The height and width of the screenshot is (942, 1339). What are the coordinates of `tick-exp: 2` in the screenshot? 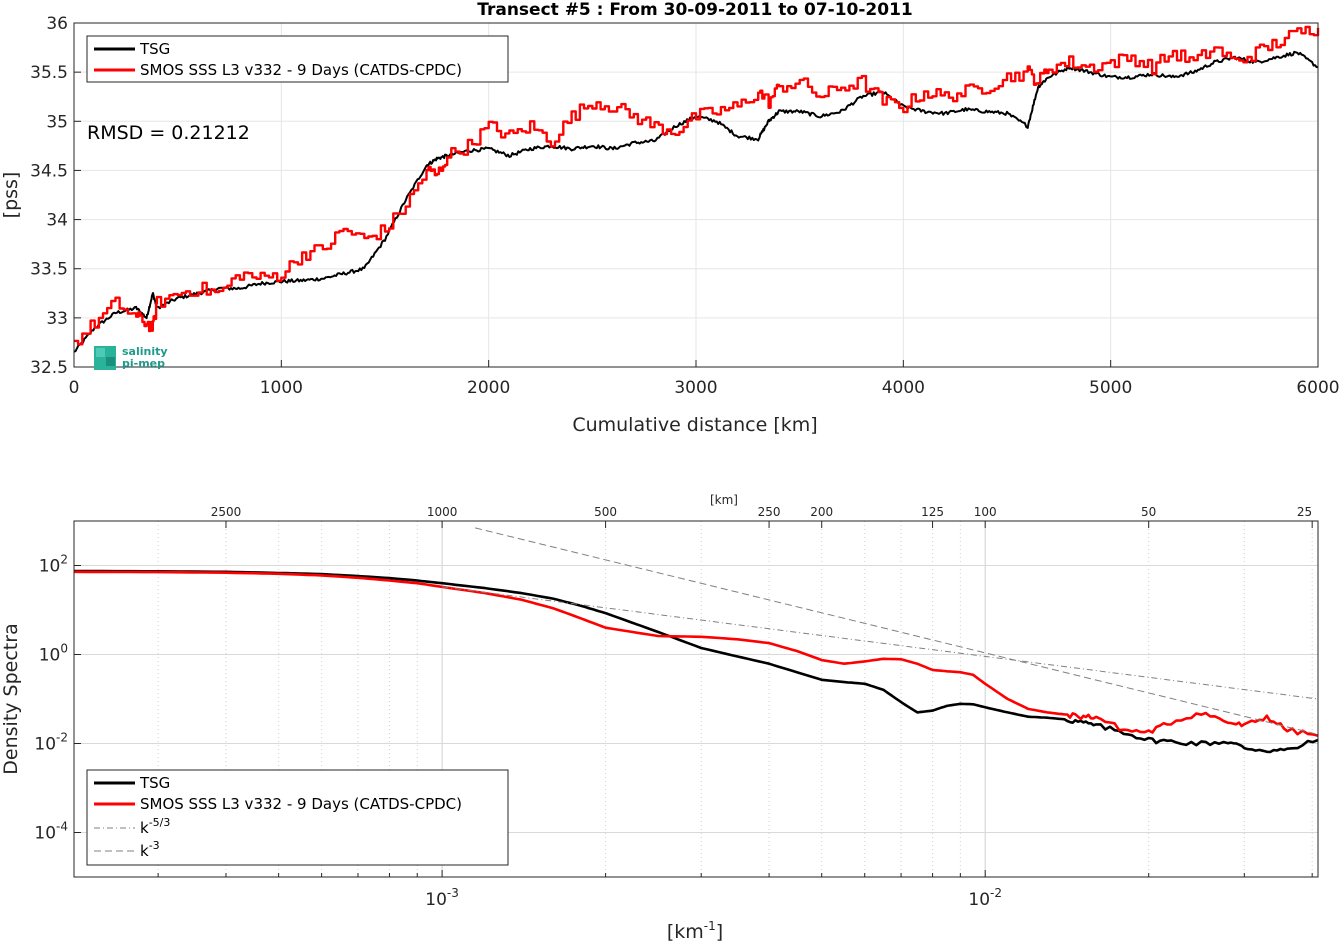 It's located at (64, 560).